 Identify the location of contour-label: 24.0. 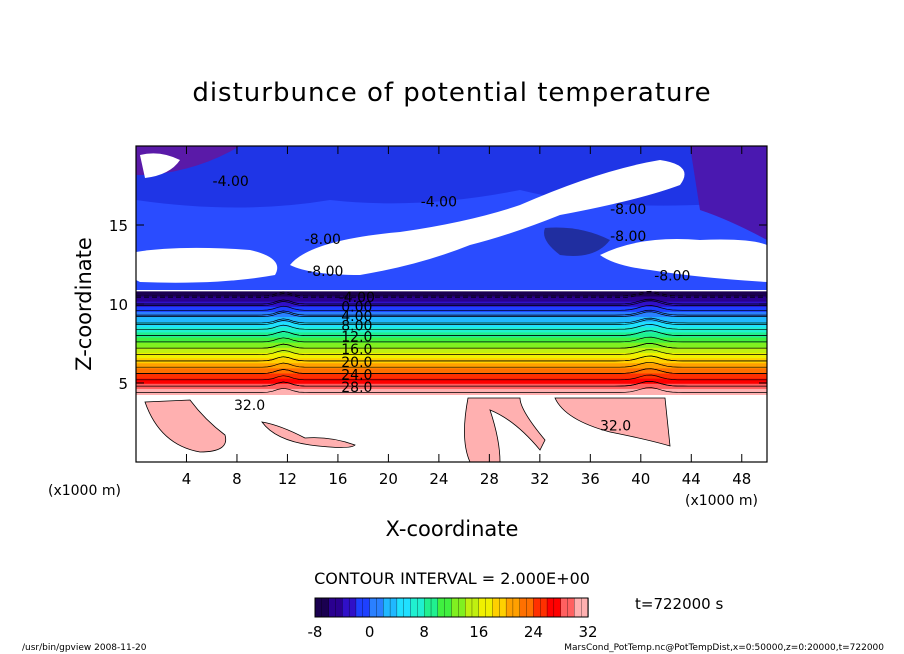
(356, 376).